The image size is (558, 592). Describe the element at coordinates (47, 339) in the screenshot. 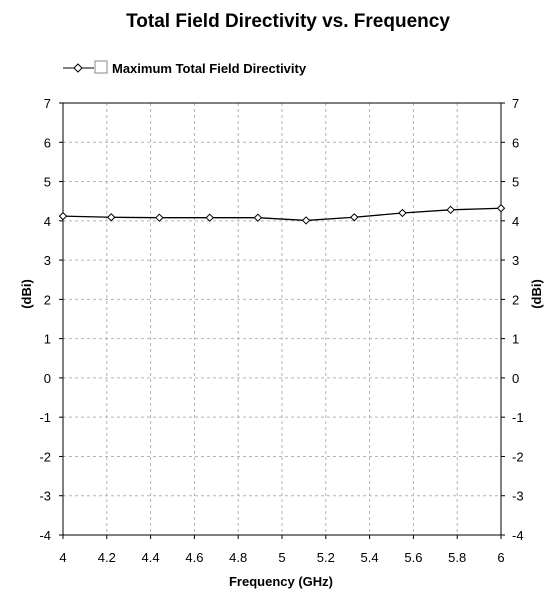

I see `y-tick-label-left: 1` at that location.